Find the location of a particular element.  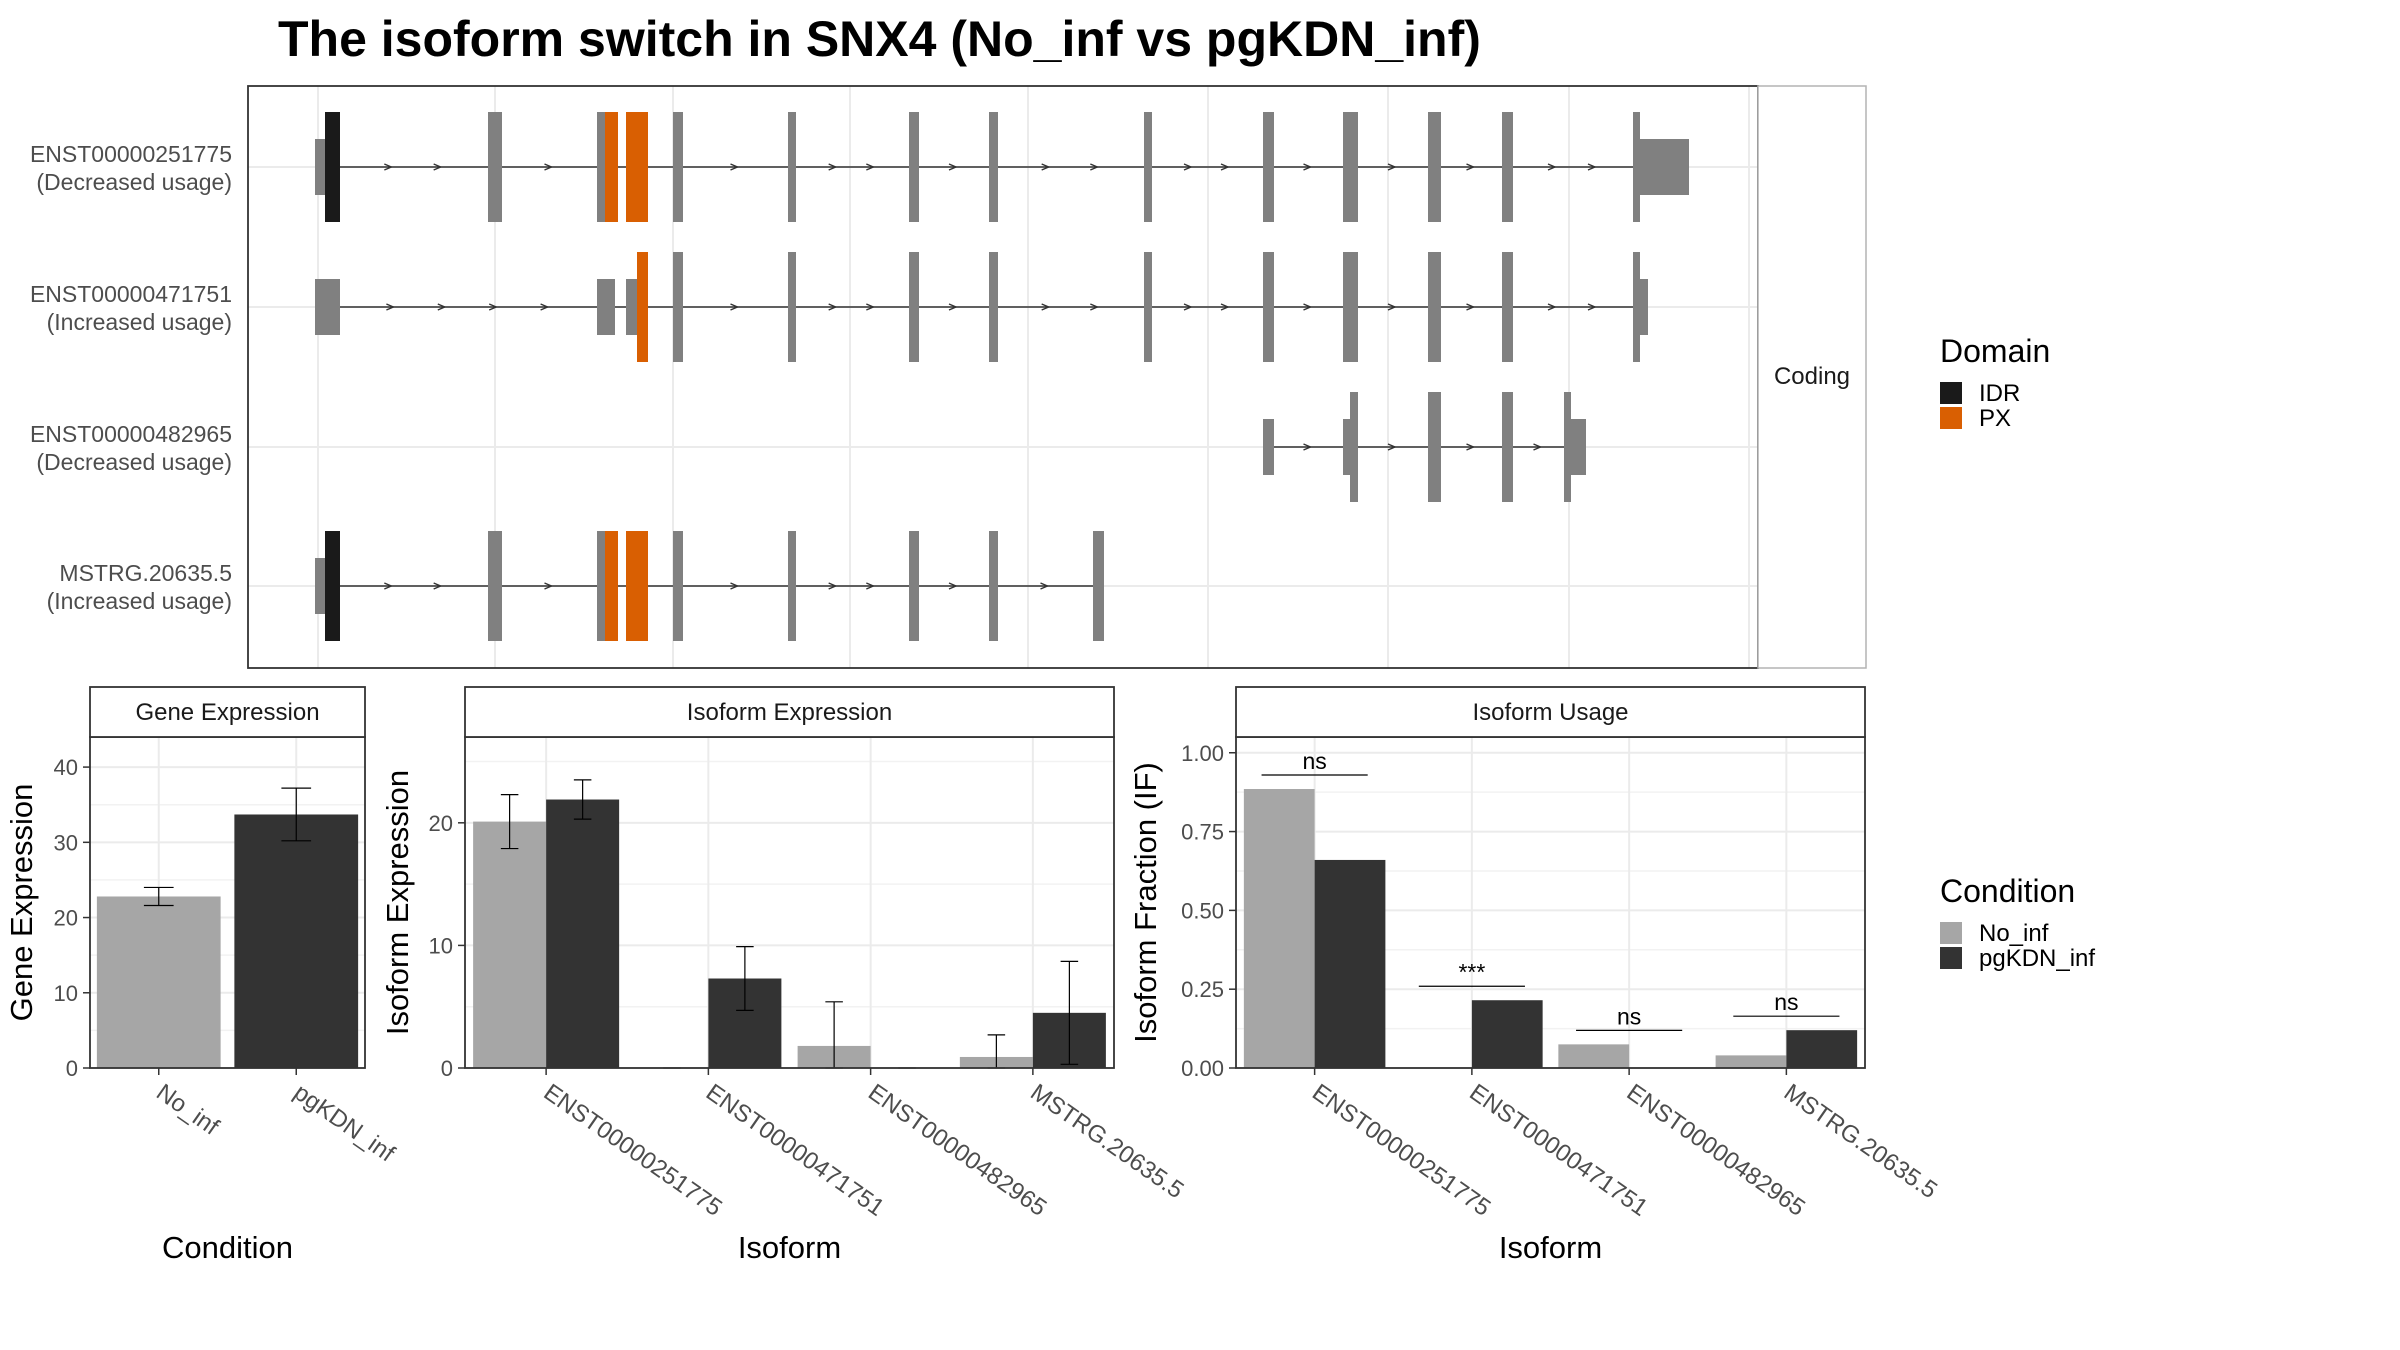

panel-strip is located at coordinates (227, 712).